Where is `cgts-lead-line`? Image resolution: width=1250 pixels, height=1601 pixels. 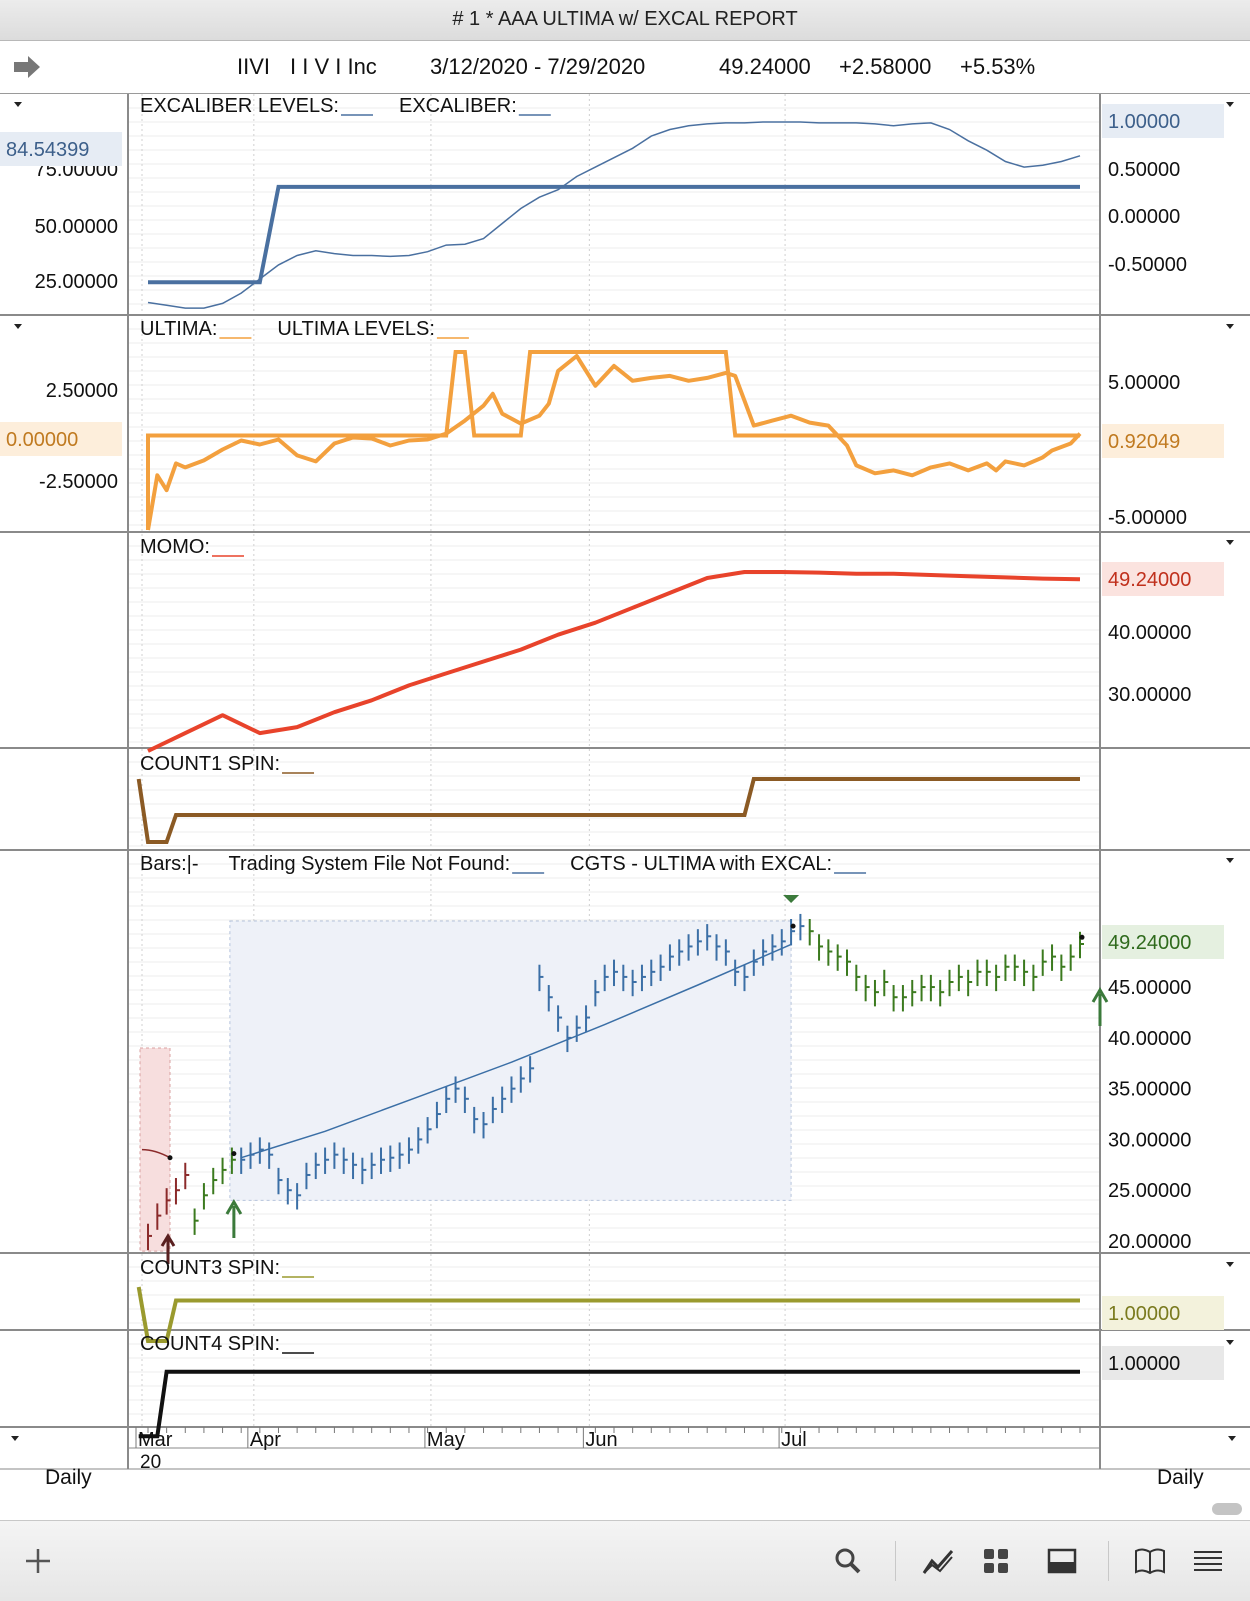
cgts-lead-line is located at coordinates (156, 1153).